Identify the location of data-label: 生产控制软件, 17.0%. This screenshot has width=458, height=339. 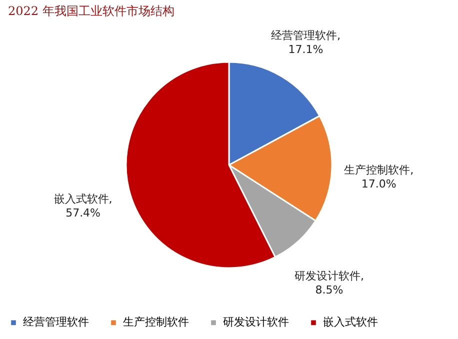
(379, 177).